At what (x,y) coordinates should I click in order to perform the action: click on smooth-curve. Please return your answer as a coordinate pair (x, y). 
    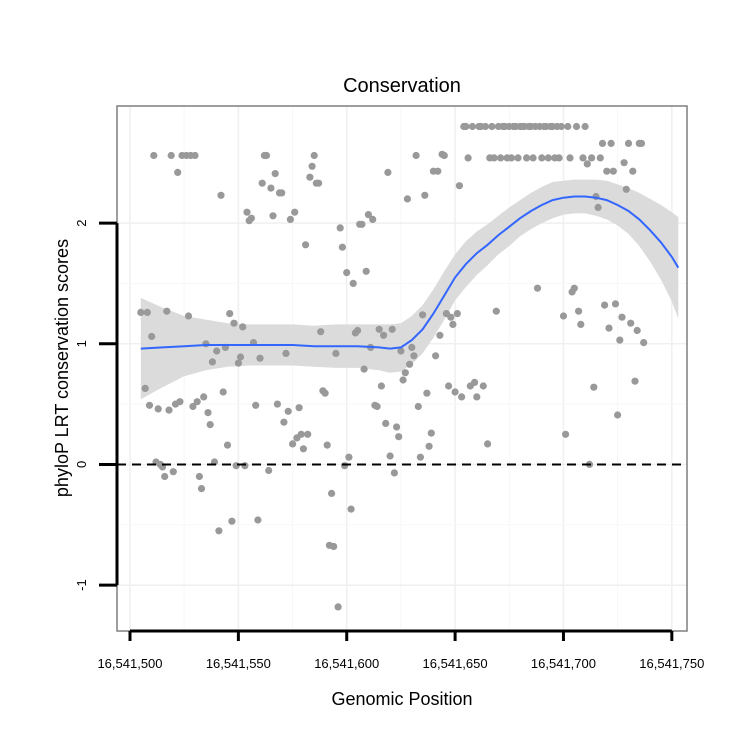
    Looking at the image, I should click on (410, 272).